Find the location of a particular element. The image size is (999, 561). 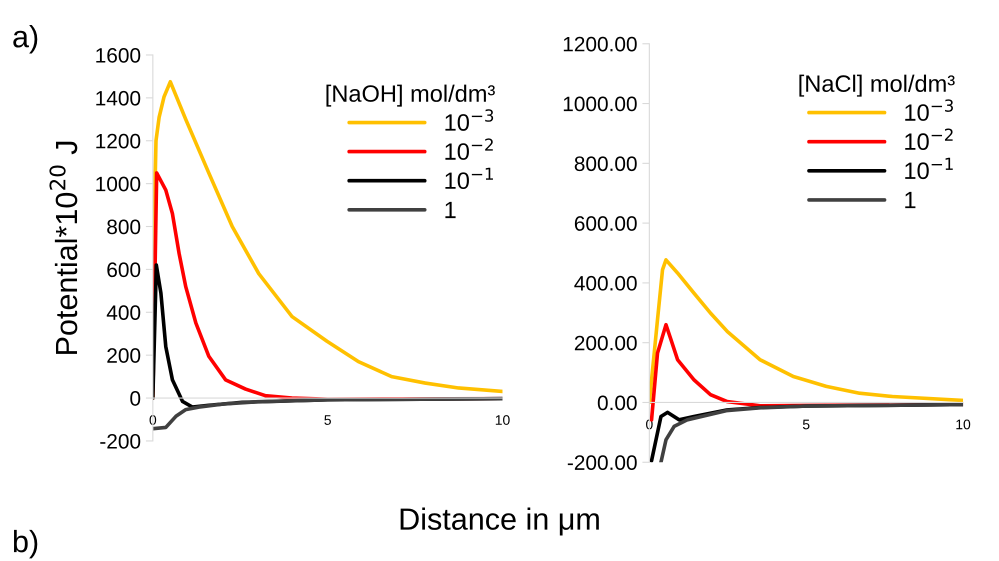

text: b) is located at coordinates (26, 544).